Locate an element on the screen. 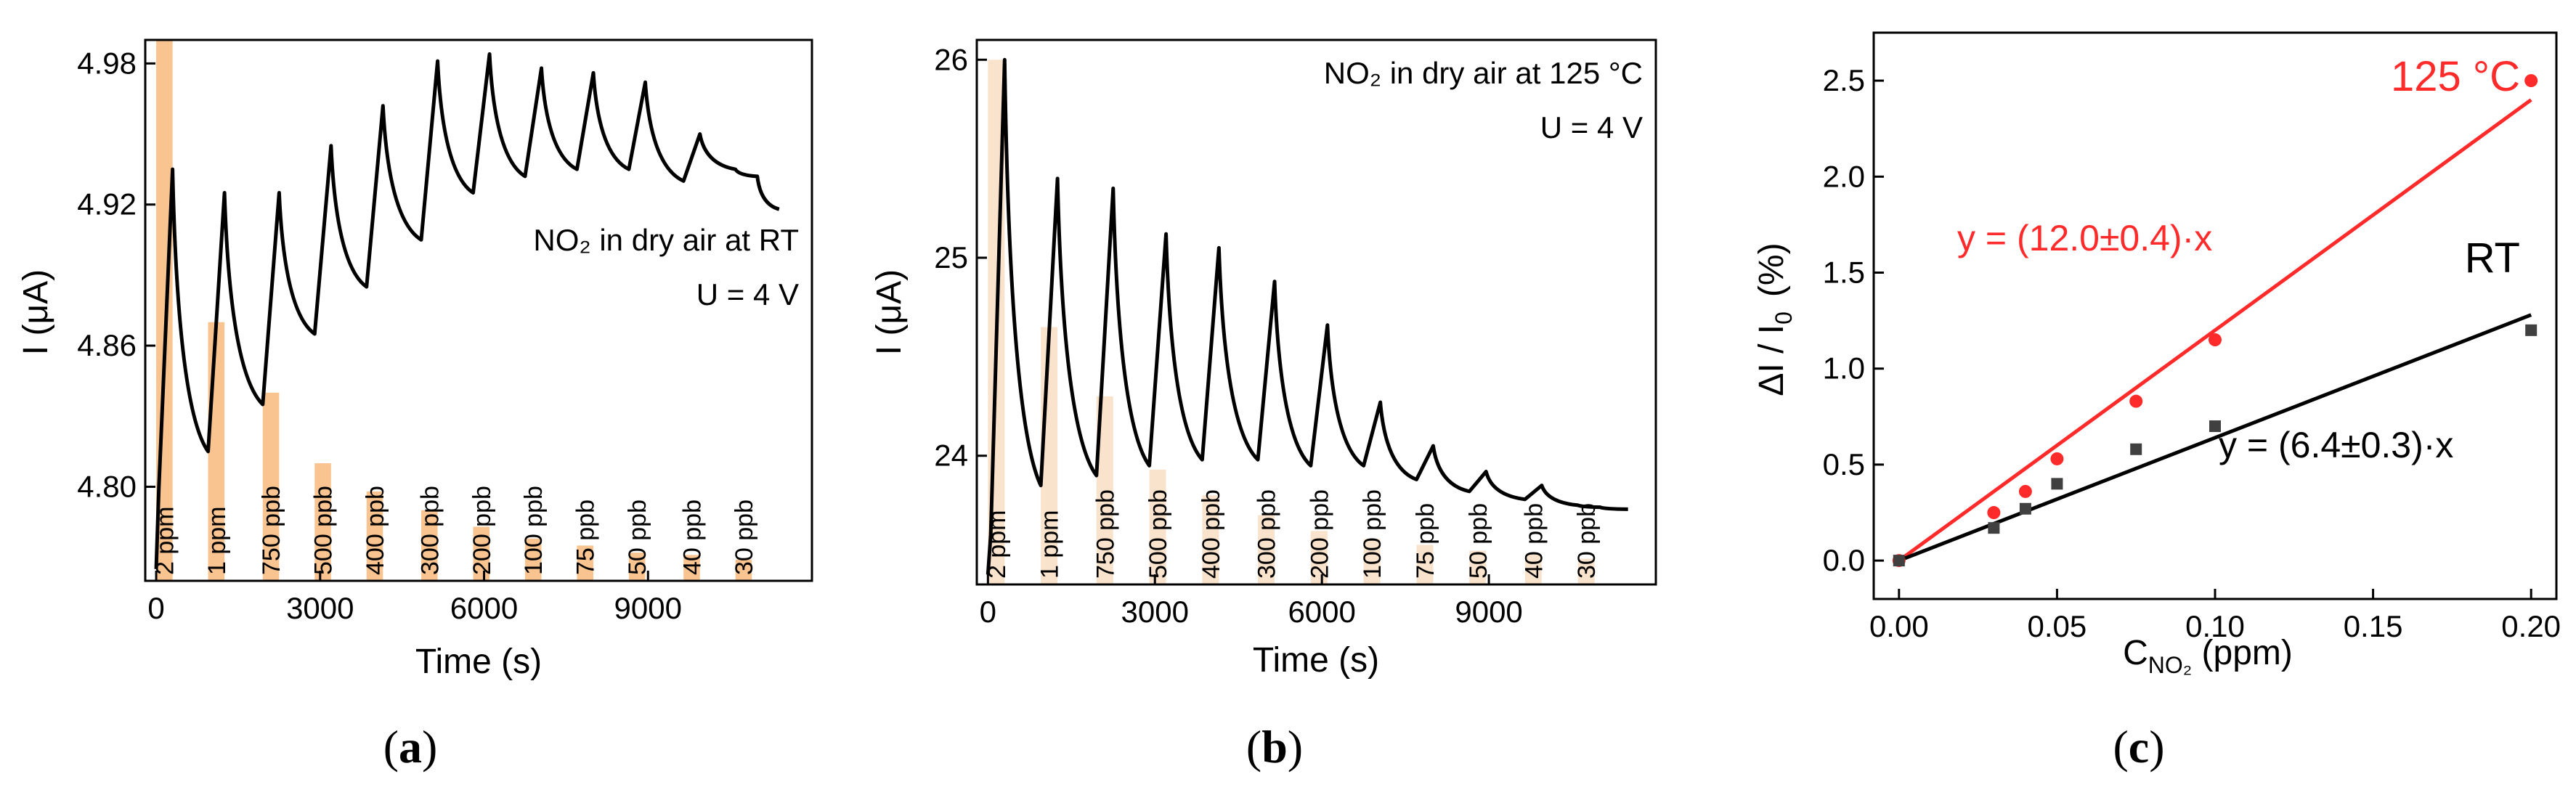  a-pulse-label: 50 ppb is located at coordinates (638, 537).